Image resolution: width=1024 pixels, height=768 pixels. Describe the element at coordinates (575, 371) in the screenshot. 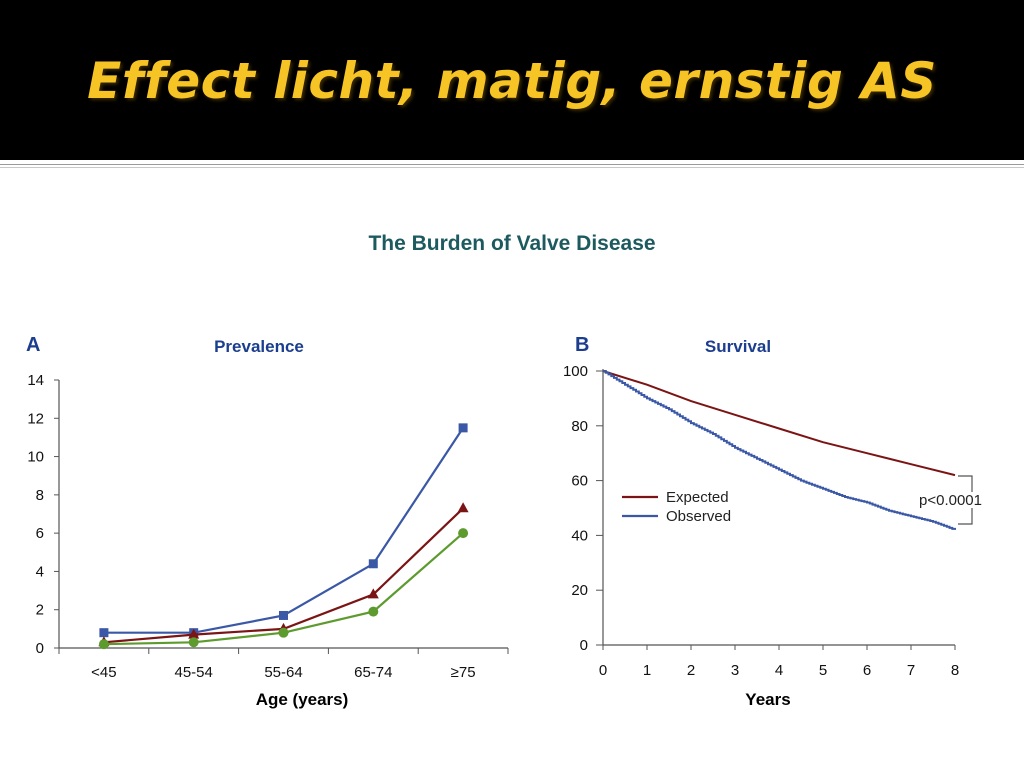

I see `survival-y-tick-label: 100` at that location.